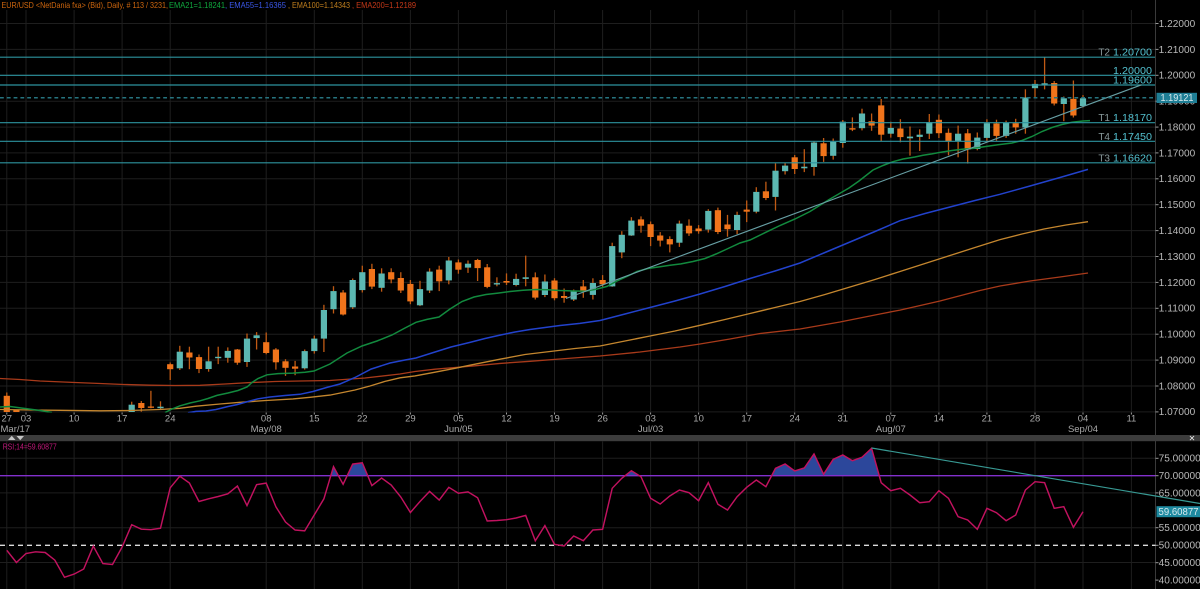  What do you see at coordinates (266, 419) in the screenshot?
I see `svg-text: 08` at bounding box center [266, 419].